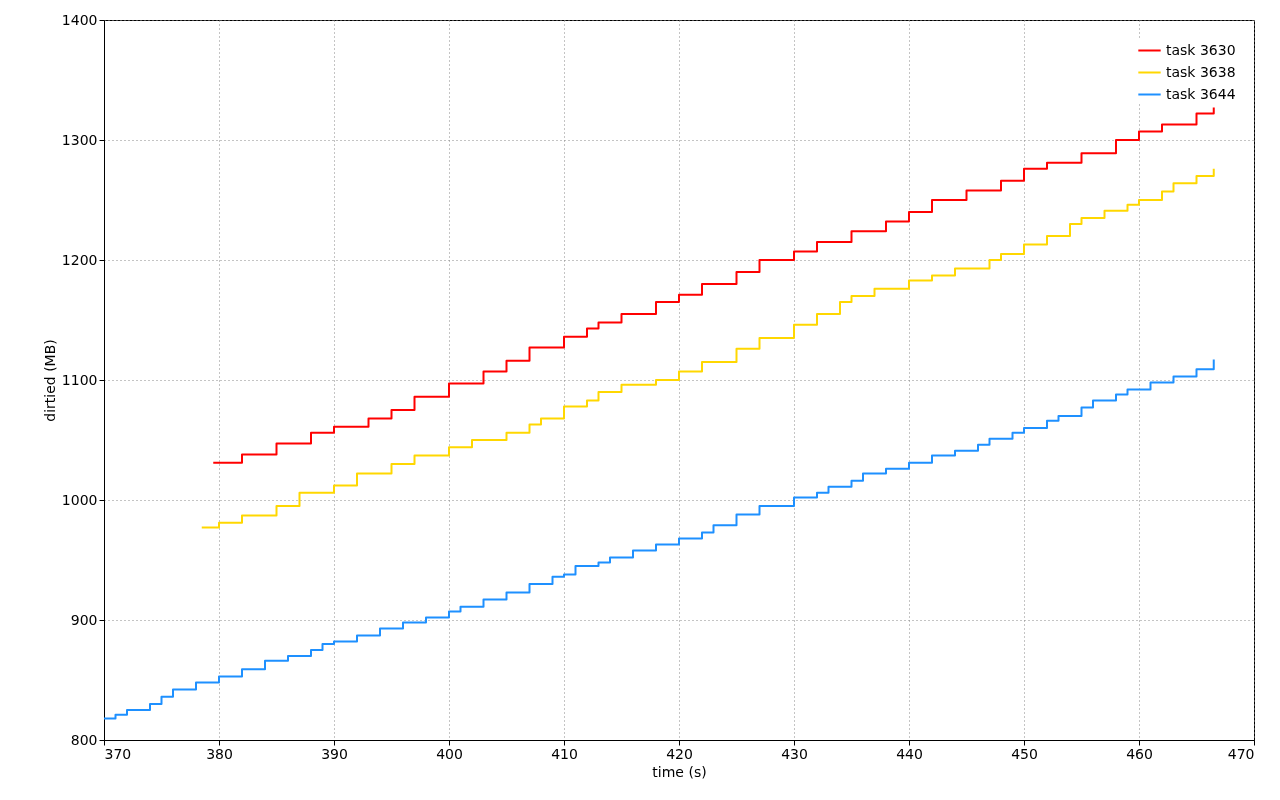 The image size is (1280, 800). What do you see at coordinates (79, 139) in the screenshot?
I see `y-tick-label: 1300` at bounding box center [79, 139].